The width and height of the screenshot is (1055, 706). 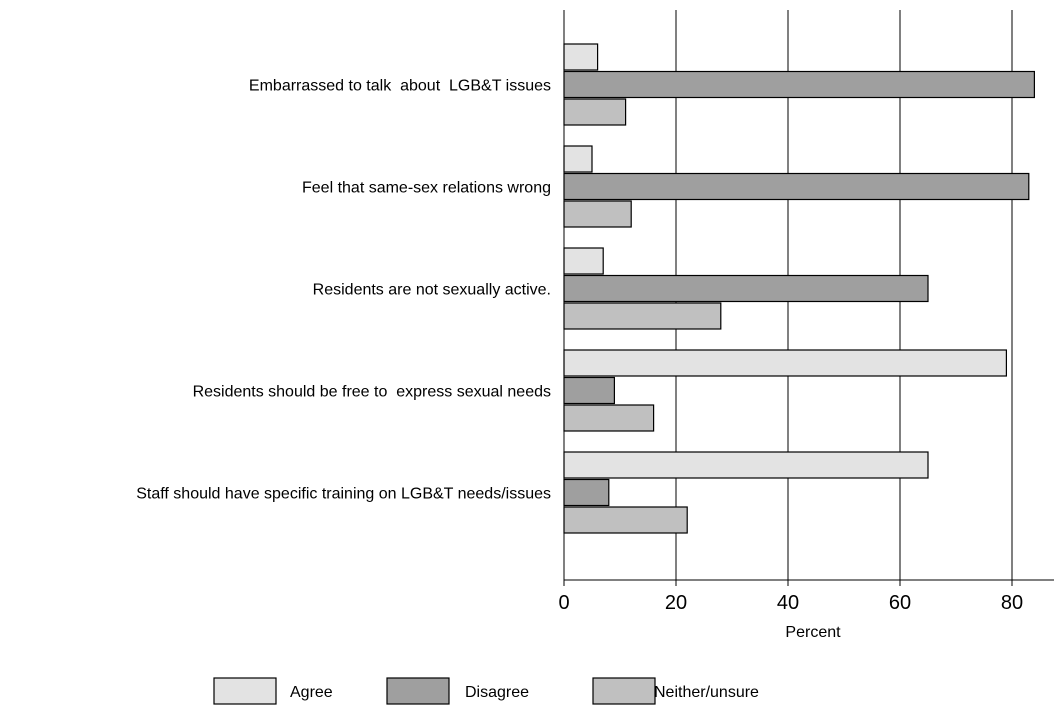 What do you see at coordinates (676, 603) in the screenshot?
I see `x-tick-label: 20` at bounding box center [676, 603].